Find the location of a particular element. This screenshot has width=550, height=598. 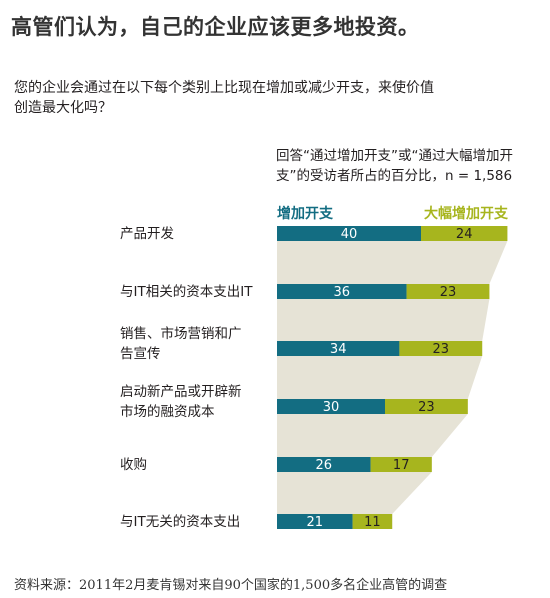

category-label: 与IT相关的资本支出IT is located at coordinates (186, 292).